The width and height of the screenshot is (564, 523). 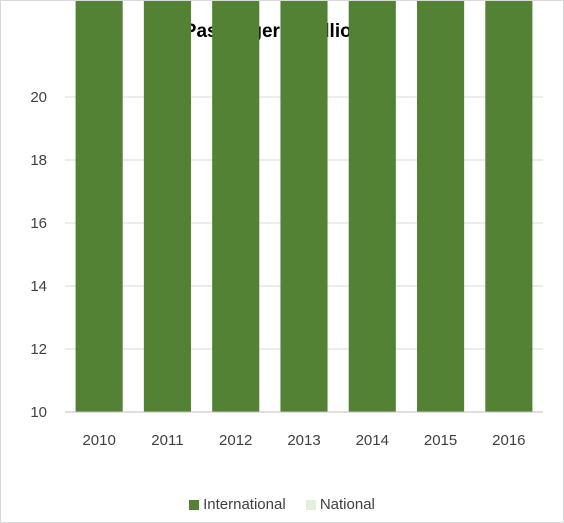 I want to click on y-tick-label: 16, so click(x=38, y=223).